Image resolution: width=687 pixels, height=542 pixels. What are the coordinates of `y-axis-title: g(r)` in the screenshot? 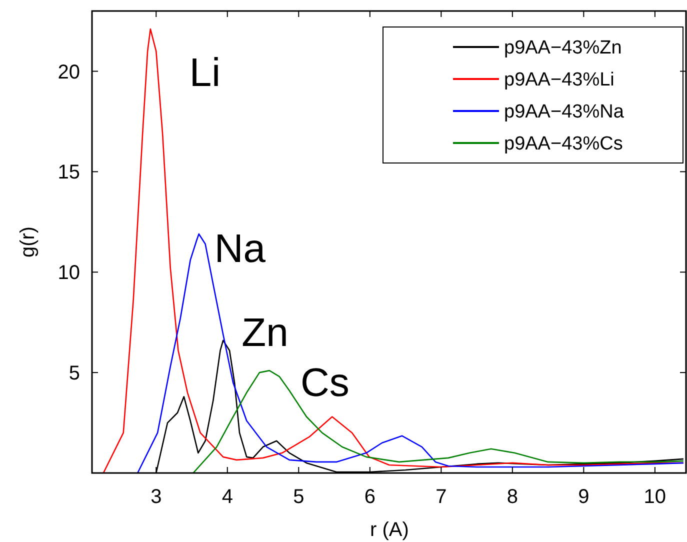 It's located at (28, 242).